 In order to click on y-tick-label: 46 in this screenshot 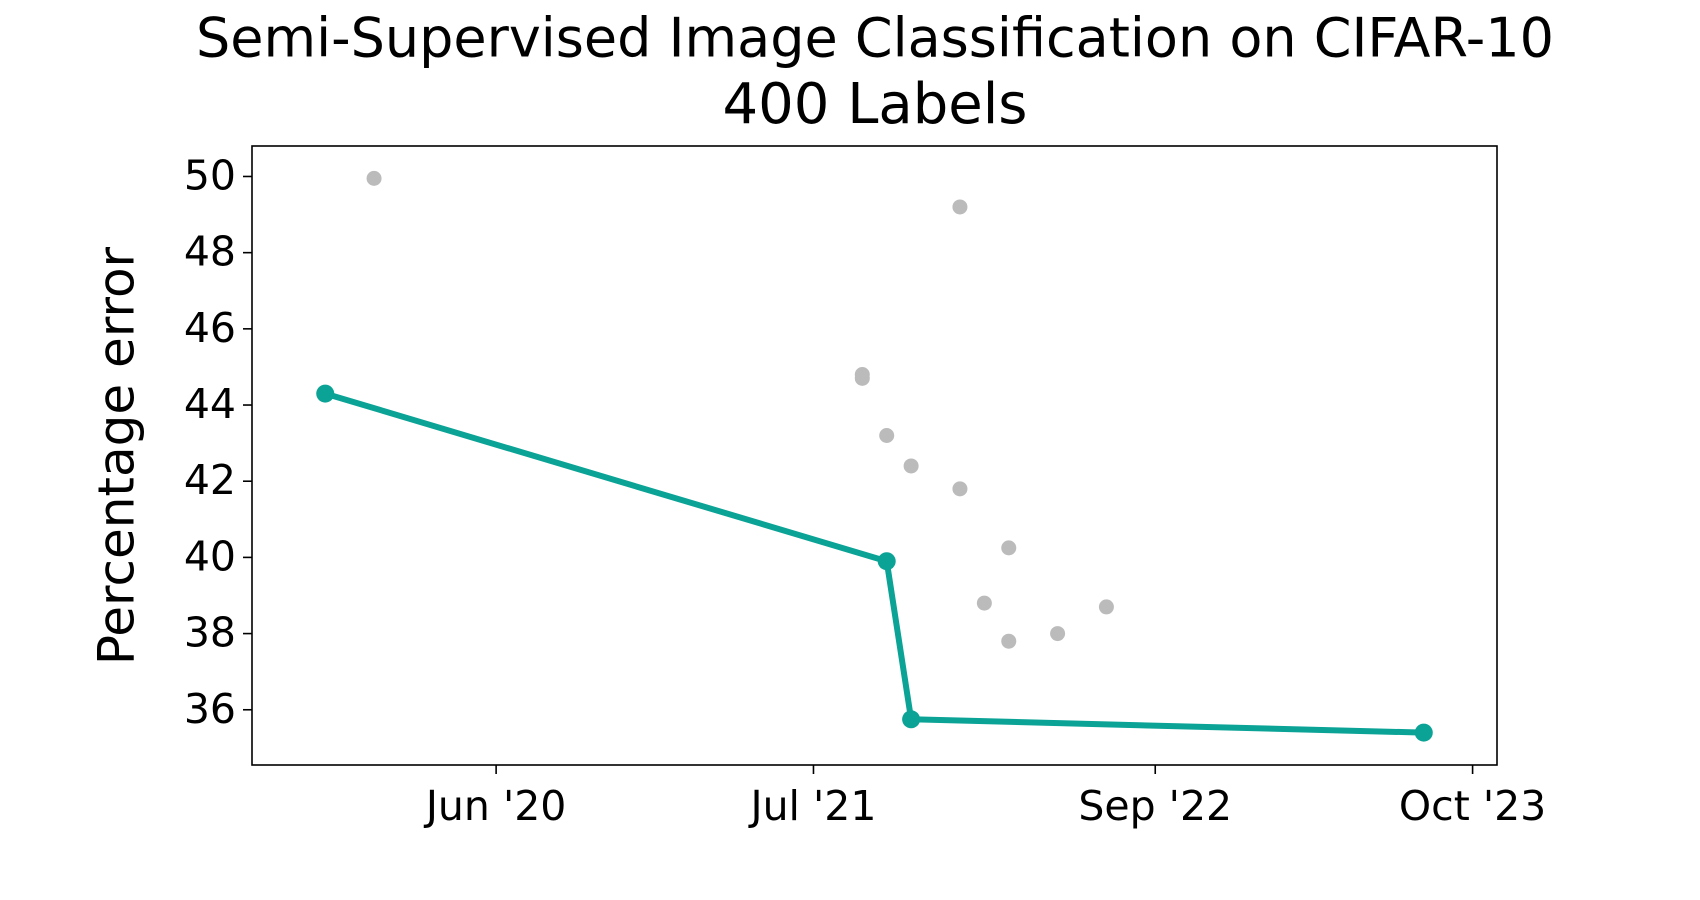, I will do `click(210, 328)`.